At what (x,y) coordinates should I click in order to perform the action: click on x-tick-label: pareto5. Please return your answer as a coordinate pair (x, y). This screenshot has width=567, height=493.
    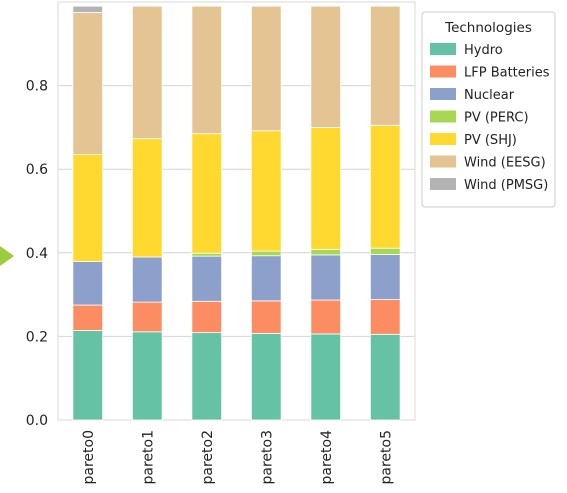
    Looking at the image, I should click on (386, 457).